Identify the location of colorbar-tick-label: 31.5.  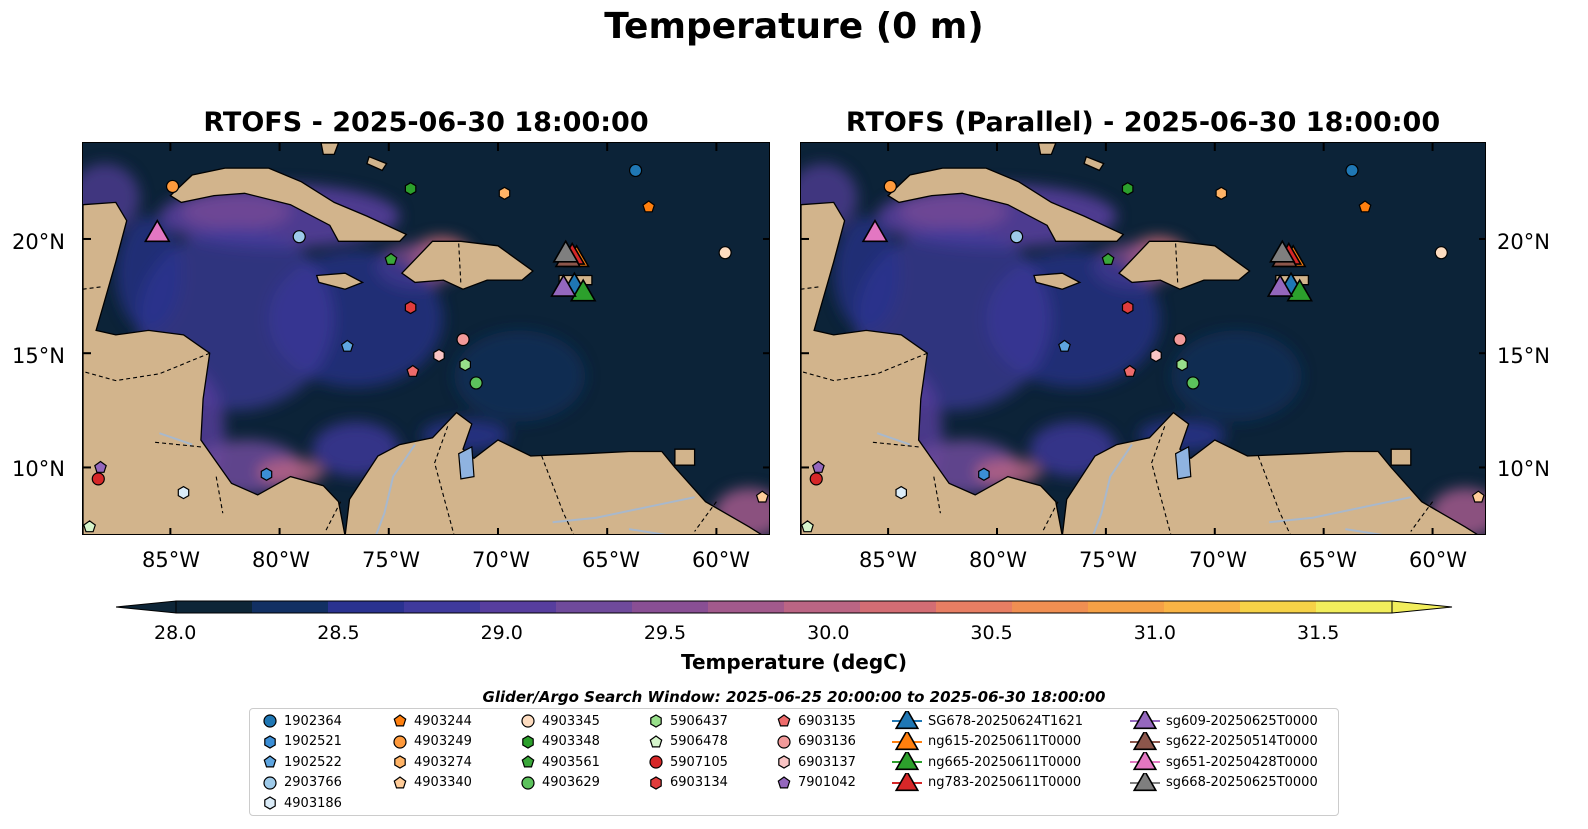
(1318, 633).